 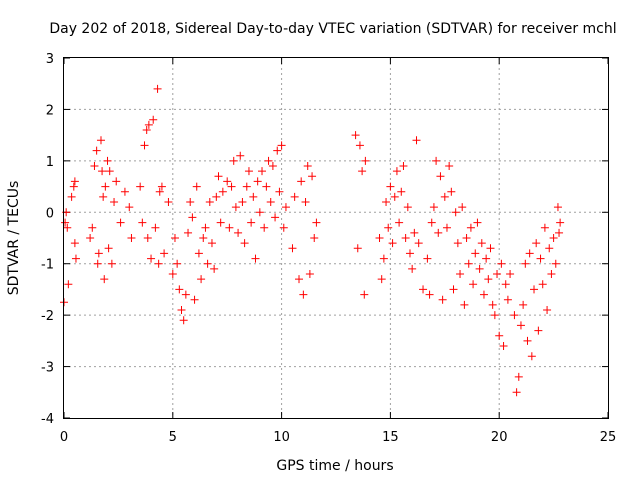 I want to click on x-tick-label: 10, so click(x=281, y=437).